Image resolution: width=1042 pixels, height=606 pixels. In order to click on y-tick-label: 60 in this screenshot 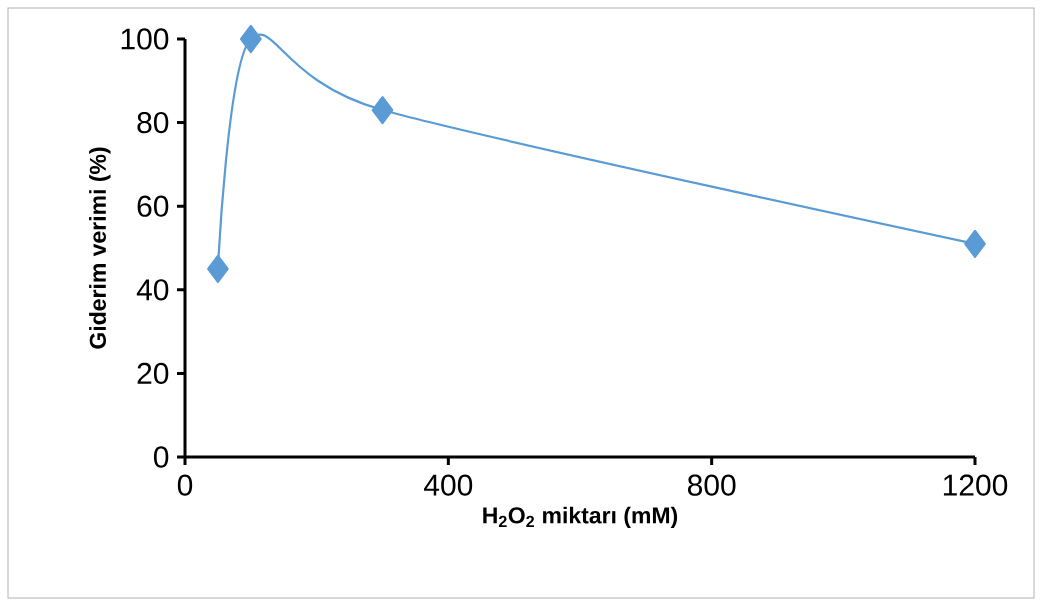, I will do `click(153, 206)`.